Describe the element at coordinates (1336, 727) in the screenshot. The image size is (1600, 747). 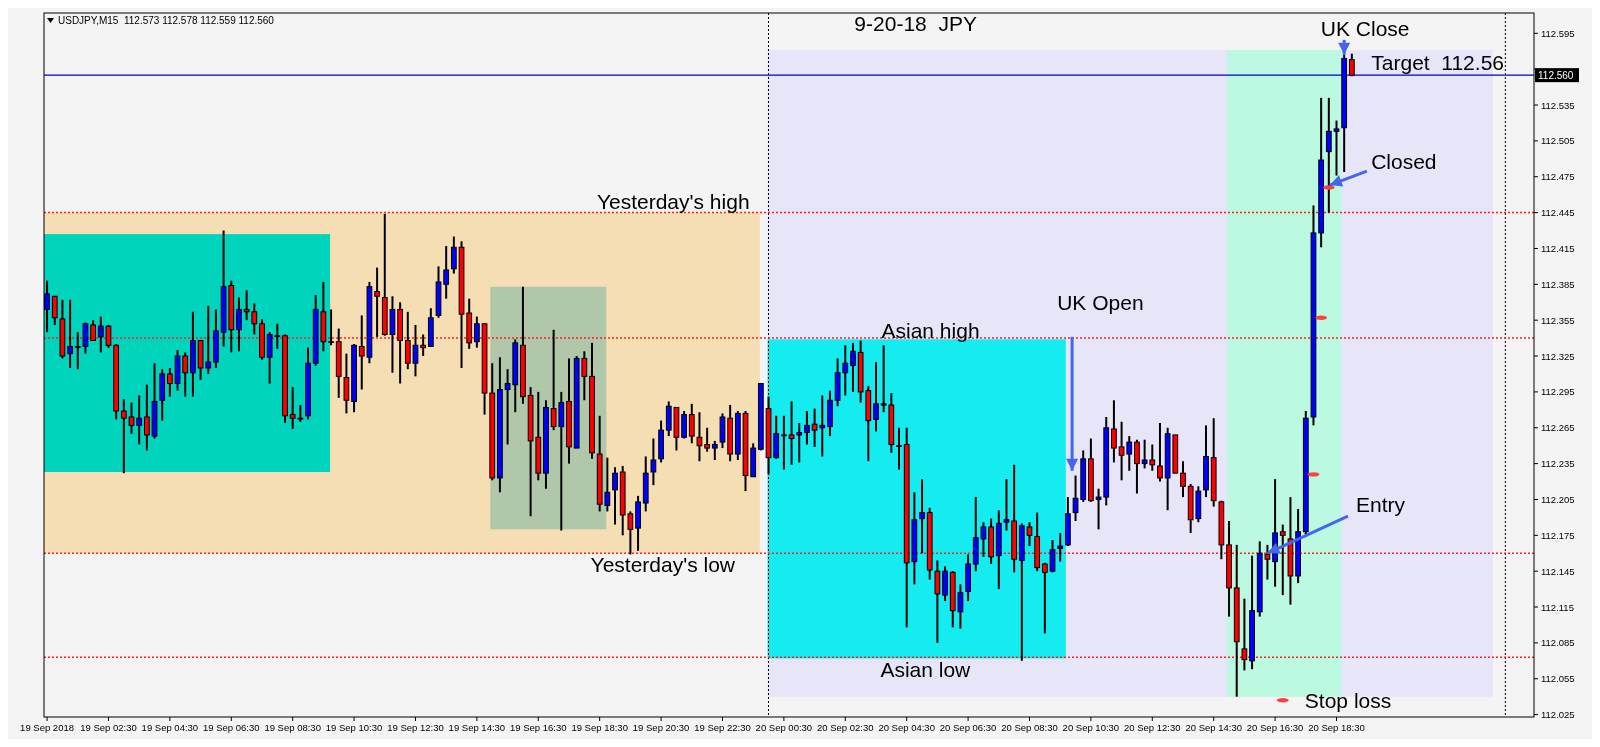
I see `x-tick-label: 20 Sep 18:30` at that location.